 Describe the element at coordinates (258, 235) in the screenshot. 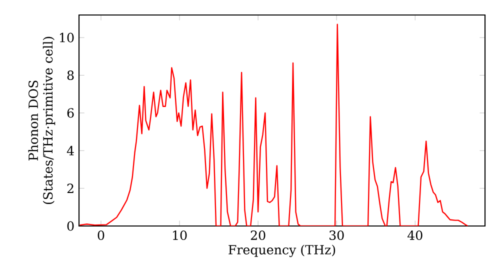

I see `x-tick-label: 20` at that location.